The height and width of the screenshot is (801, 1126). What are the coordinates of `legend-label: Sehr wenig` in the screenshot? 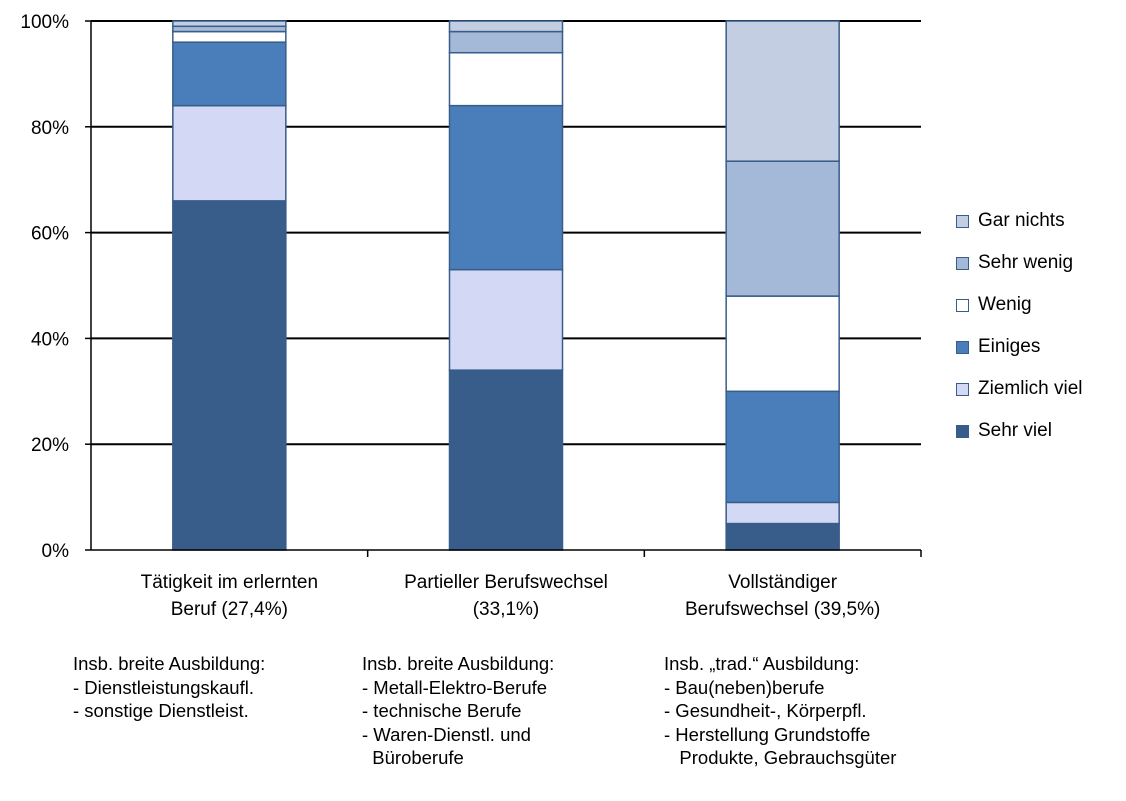 It's located at (1026, 262).